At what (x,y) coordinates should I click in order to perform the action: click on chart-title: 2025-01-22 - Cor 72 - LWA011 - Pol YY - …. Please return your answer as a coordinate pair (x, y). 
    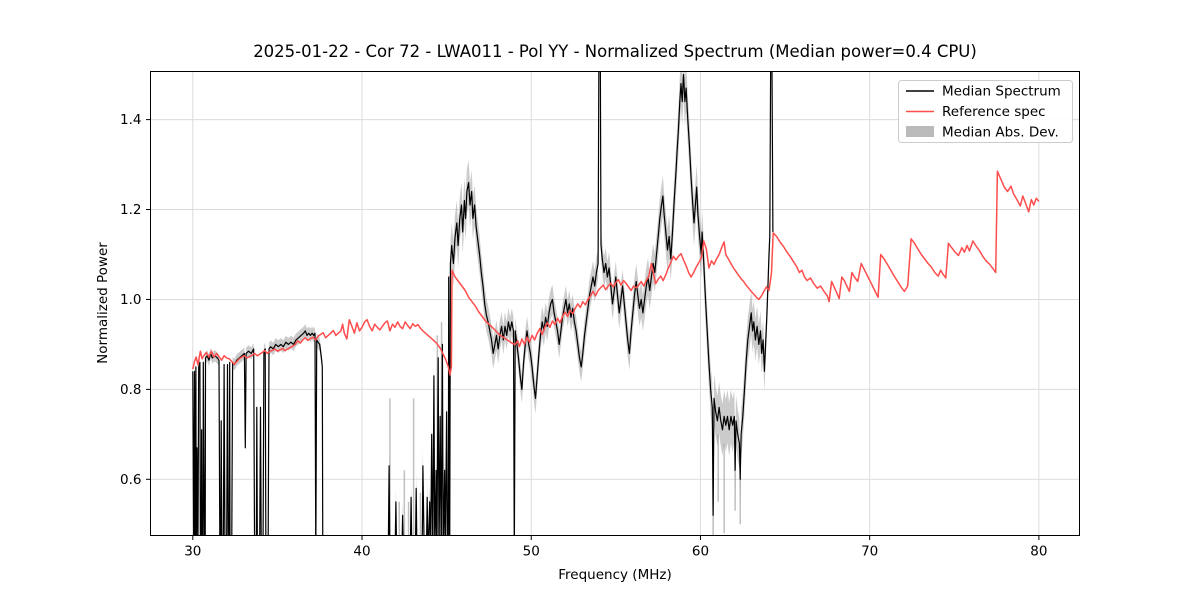
    Looking at the image, I should click on (615, 51).